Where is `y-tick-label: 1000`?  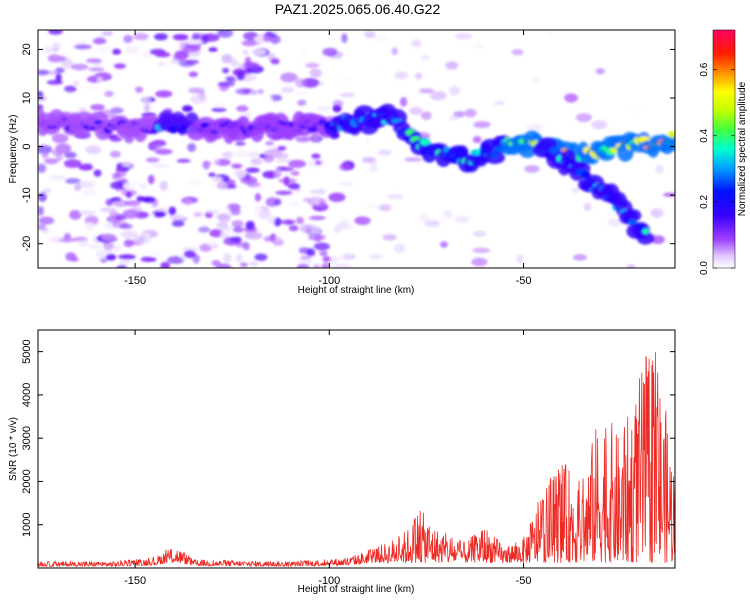
y-tick-label: 1000 is located at coordinates (27, 524).